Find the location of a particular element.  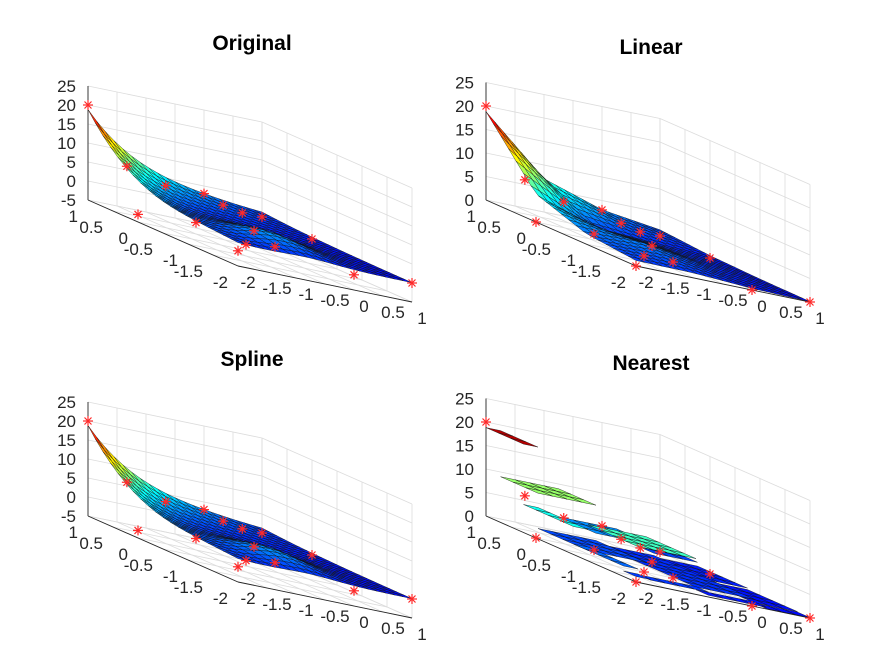

y-tick-label: -2 is located at coordinates (220, 598).